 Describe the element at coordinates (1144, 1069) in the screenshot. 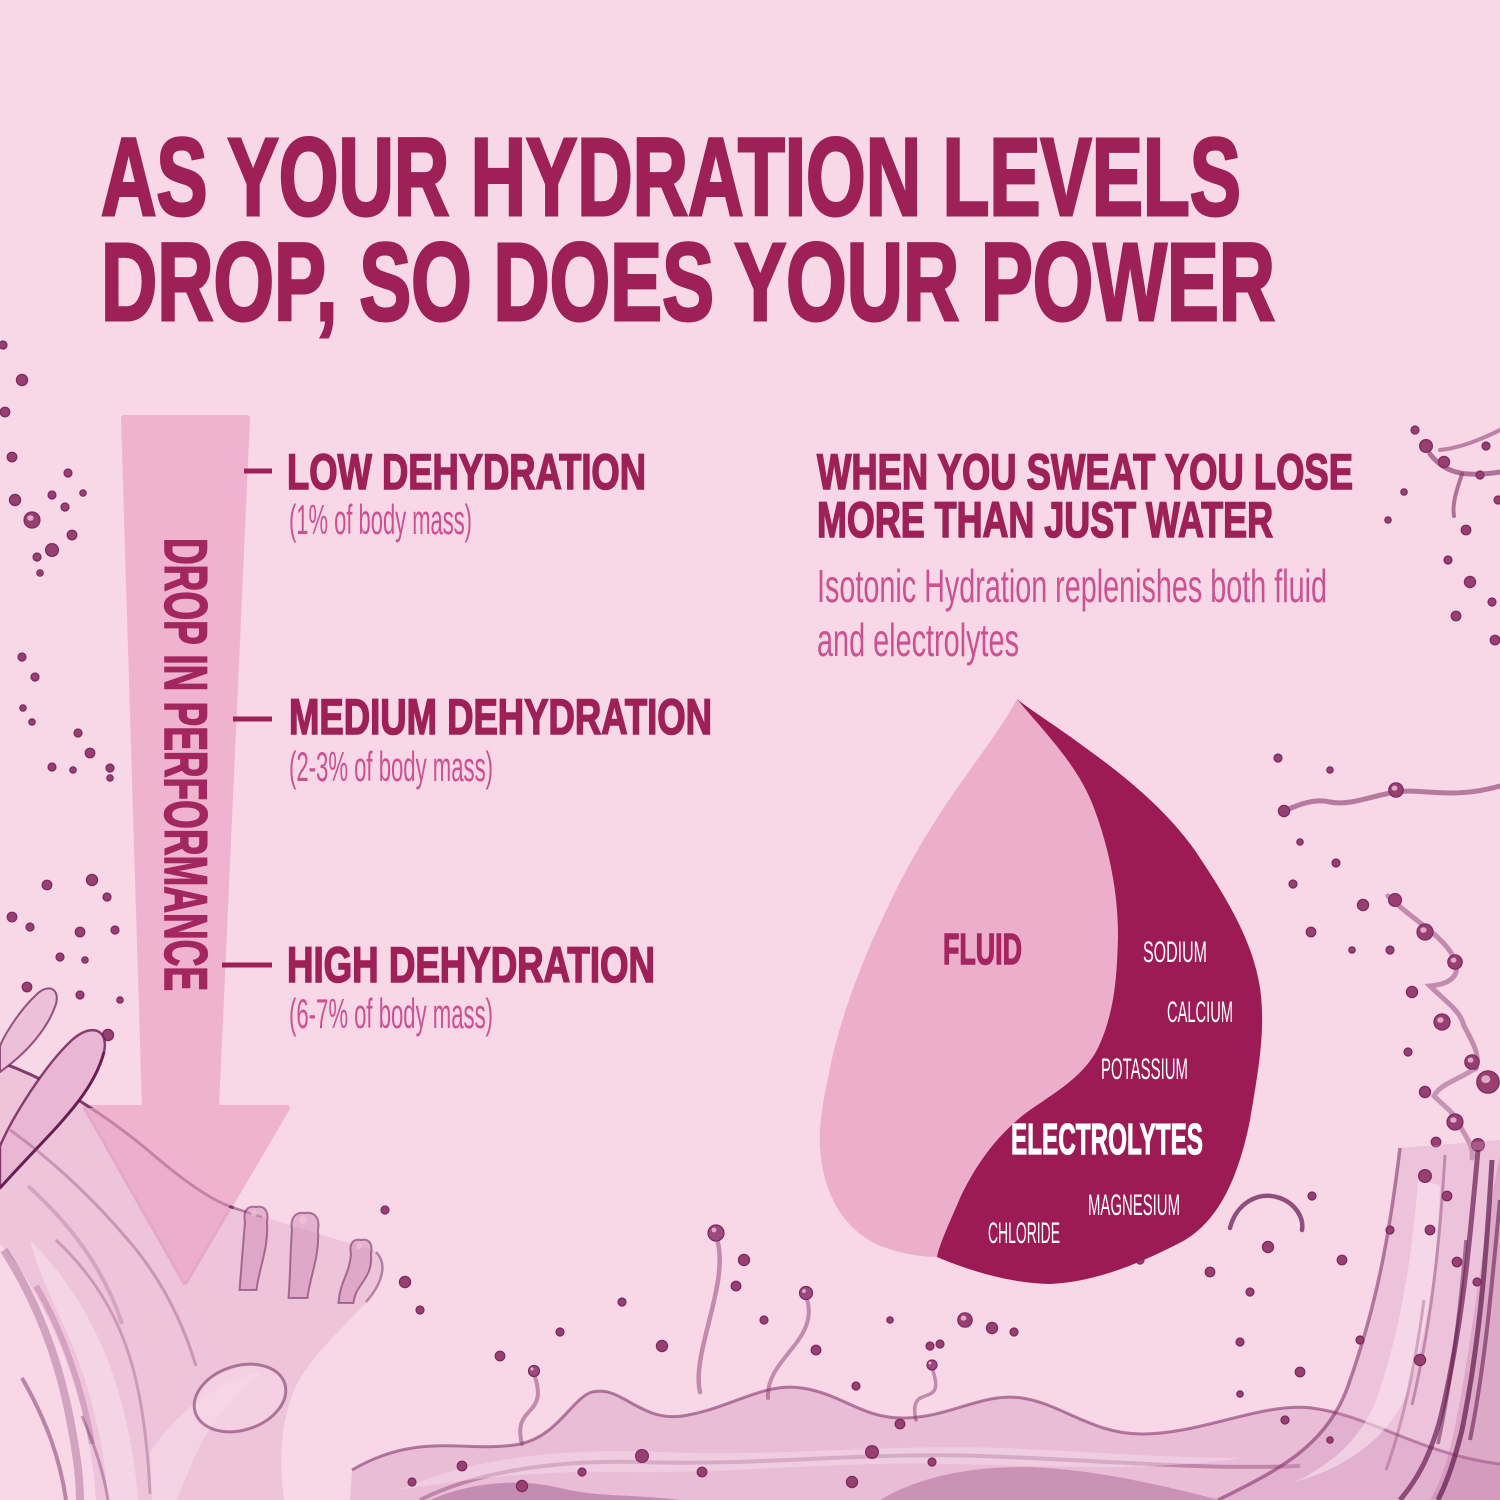

I see `svg-text: POTASSIUM` at that location.